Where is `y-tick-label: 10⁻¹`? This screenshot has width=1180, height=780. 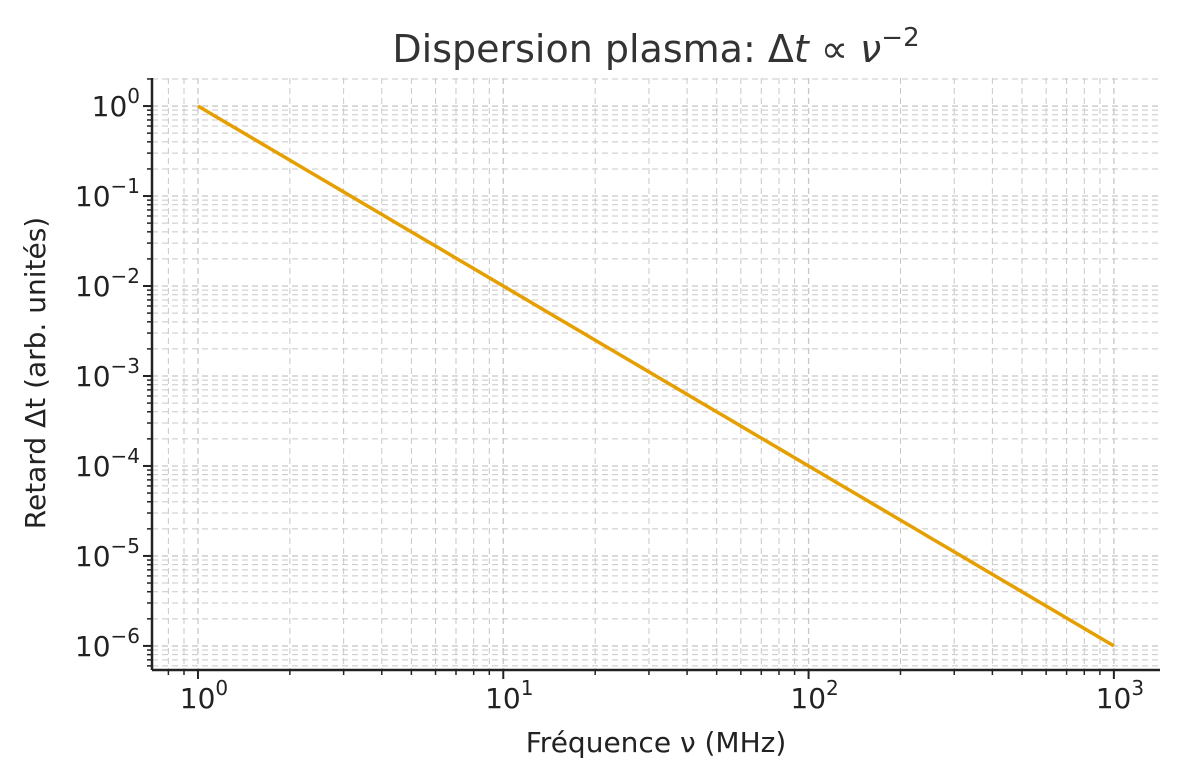 y-tick-label: 10⁻¹ is located at coordinates (107, 193).